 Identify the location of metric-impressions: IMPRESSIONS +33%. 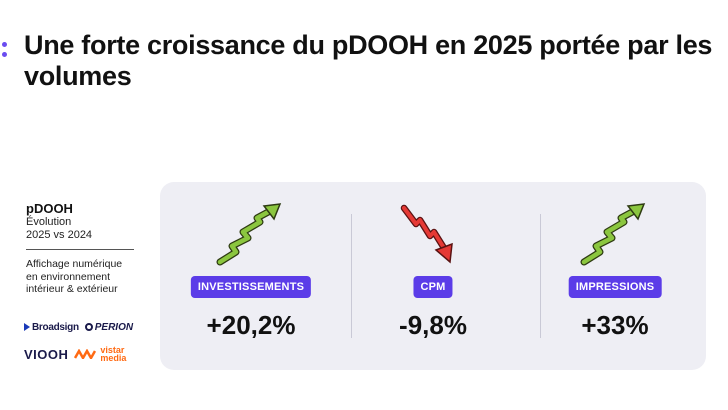
(615, 276).